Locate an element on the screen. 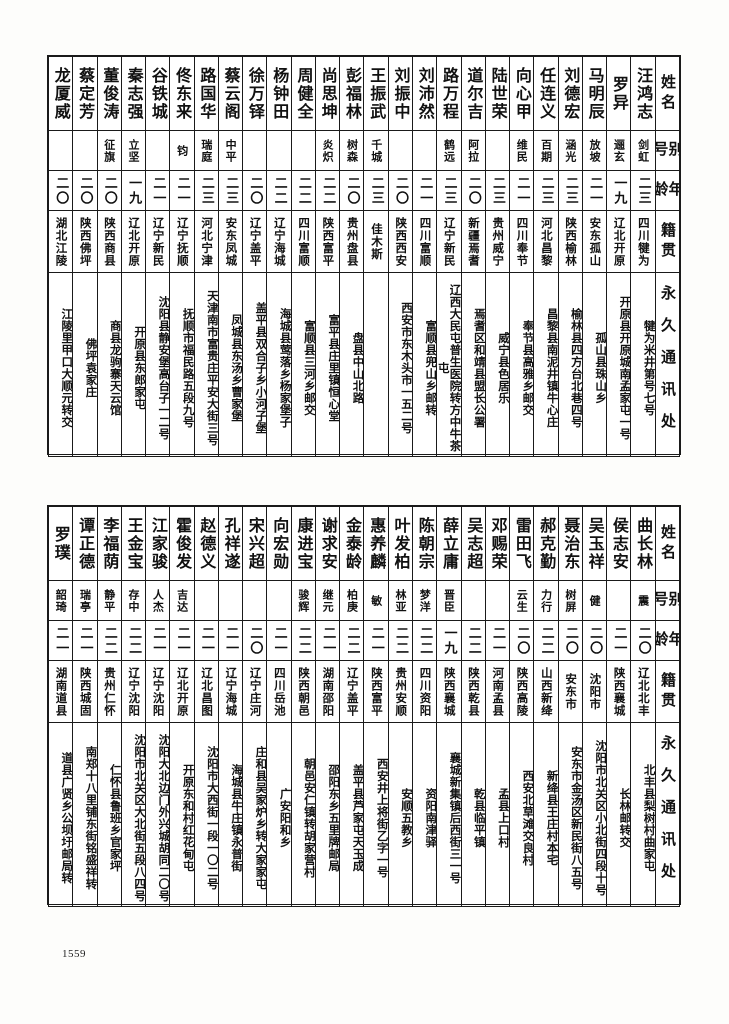 Image resolution: width=729 pixels, height=1024 pixels. origin-text: 辽北昌图 is located at coordinates (207, 691).